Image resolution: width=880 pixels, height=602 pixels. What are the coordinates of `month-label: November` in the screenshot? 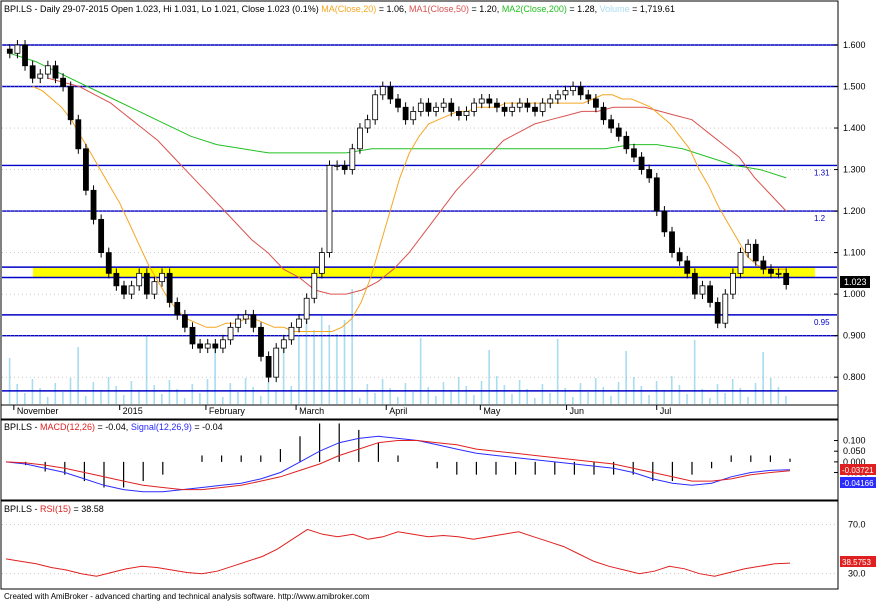 It's located at (38, 411).